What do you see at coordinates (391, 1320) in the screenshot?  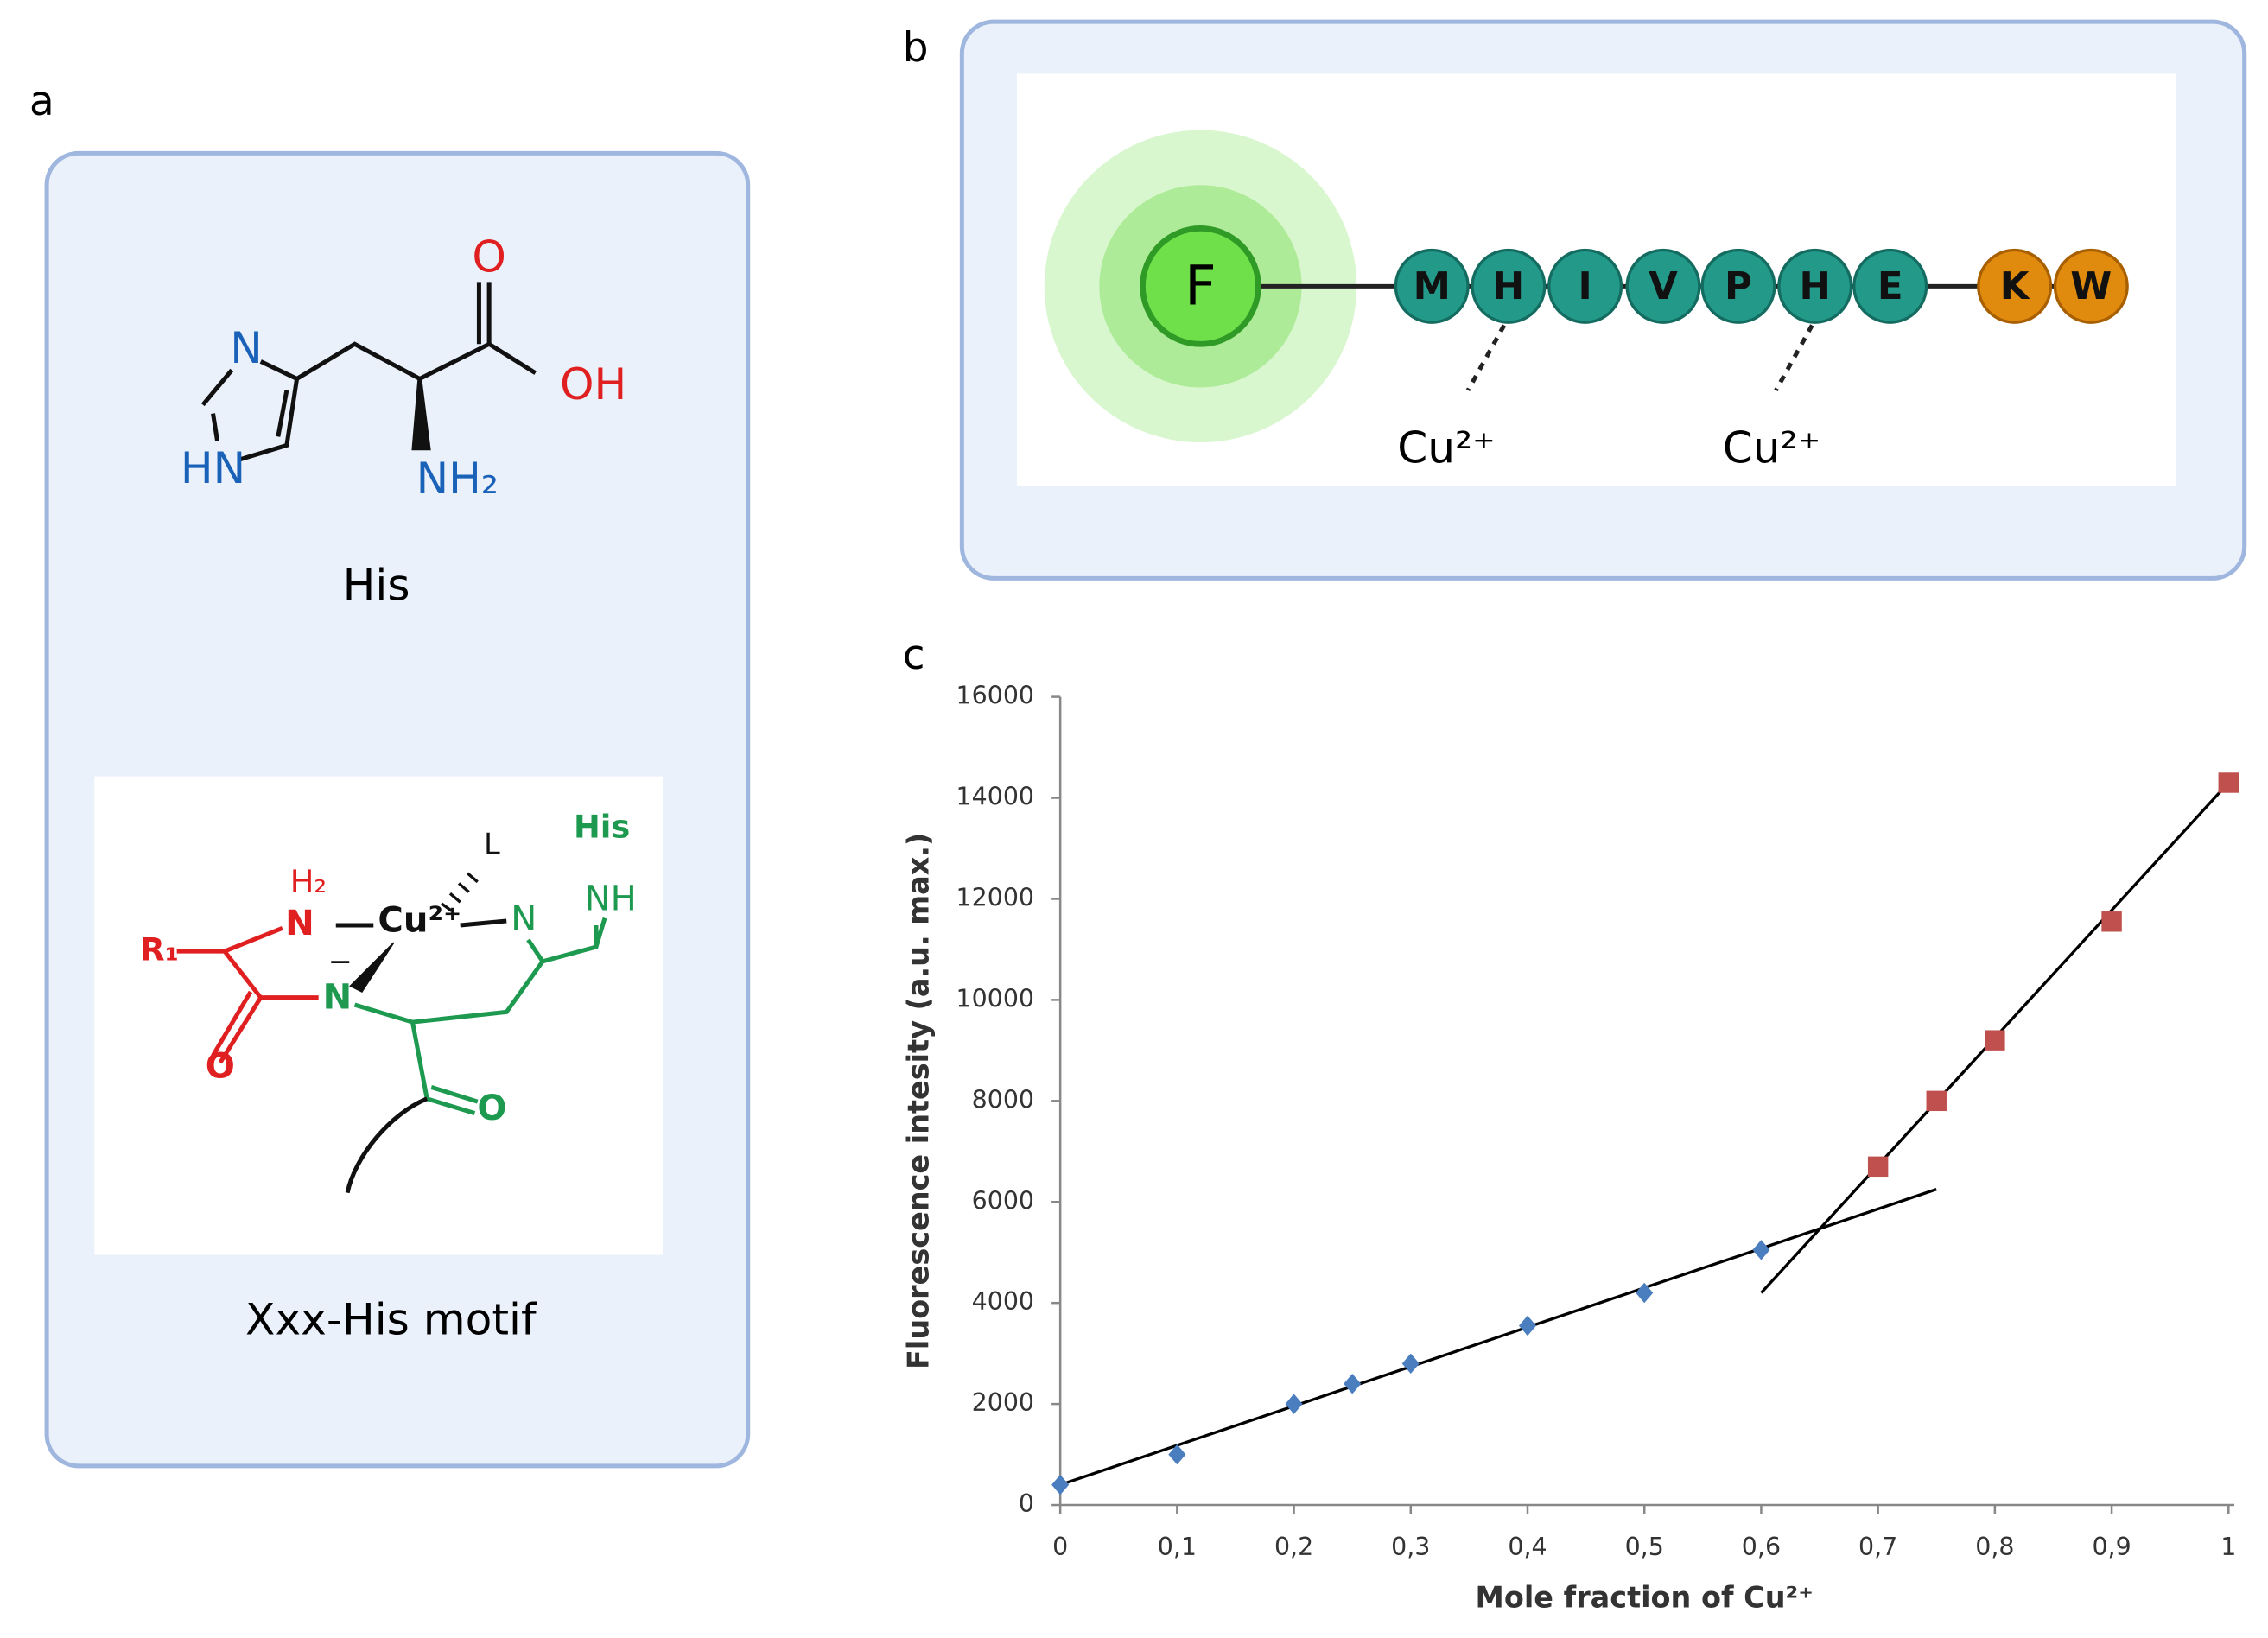 I see `caption: Xxx-His motif` at bounding box center [391, 1320].